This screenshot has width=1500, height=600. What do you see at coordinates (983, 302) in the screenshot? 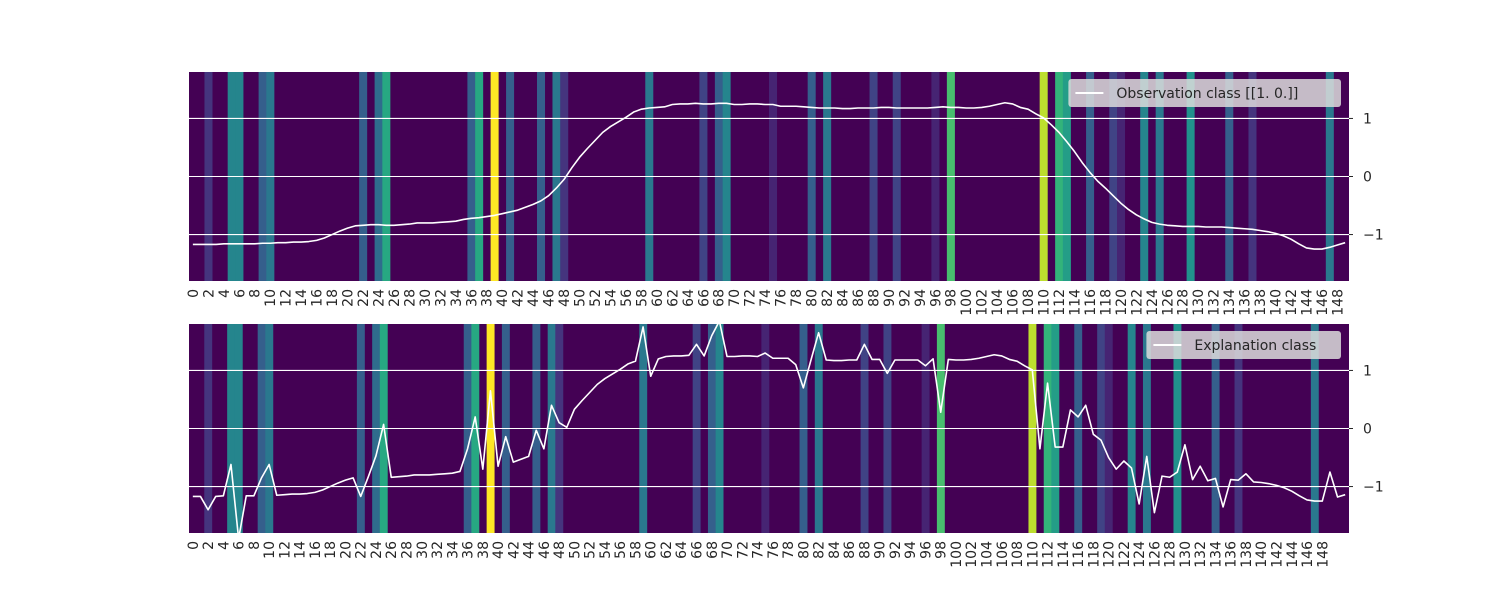
I see `x-tick-label: 102` at bounding box center [983, 302].